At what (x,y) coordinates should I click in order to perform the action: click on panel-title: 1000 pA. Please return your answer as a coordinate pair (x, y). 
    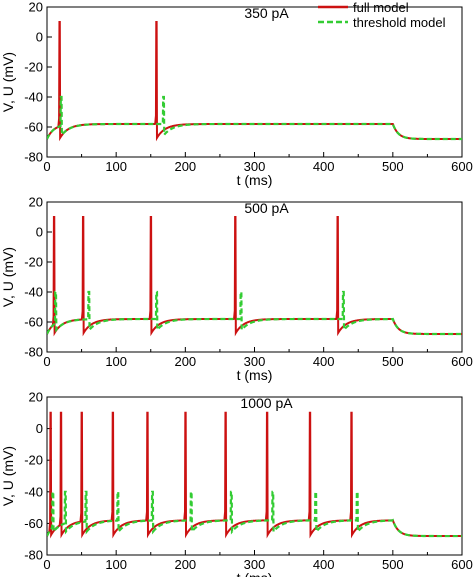
    Looking at the image, I should click on (266, 403).